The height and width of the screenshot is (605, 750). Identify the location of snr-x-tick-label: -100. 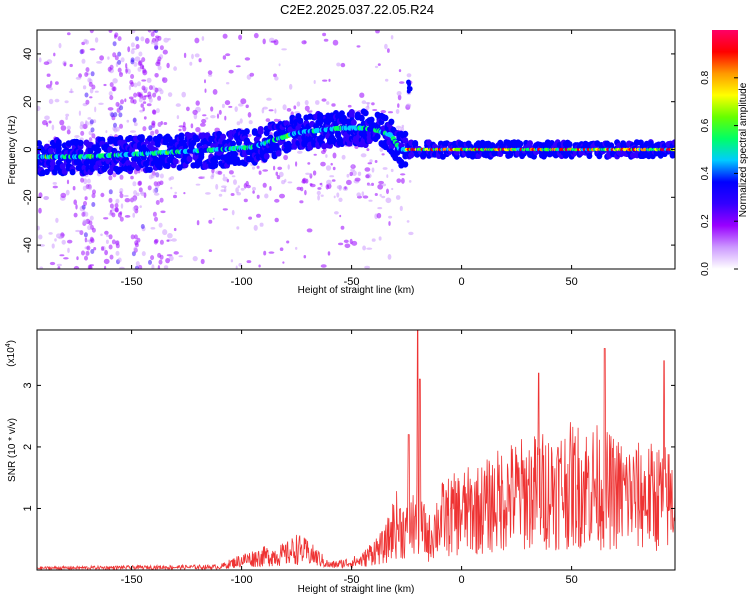
(242, 580).